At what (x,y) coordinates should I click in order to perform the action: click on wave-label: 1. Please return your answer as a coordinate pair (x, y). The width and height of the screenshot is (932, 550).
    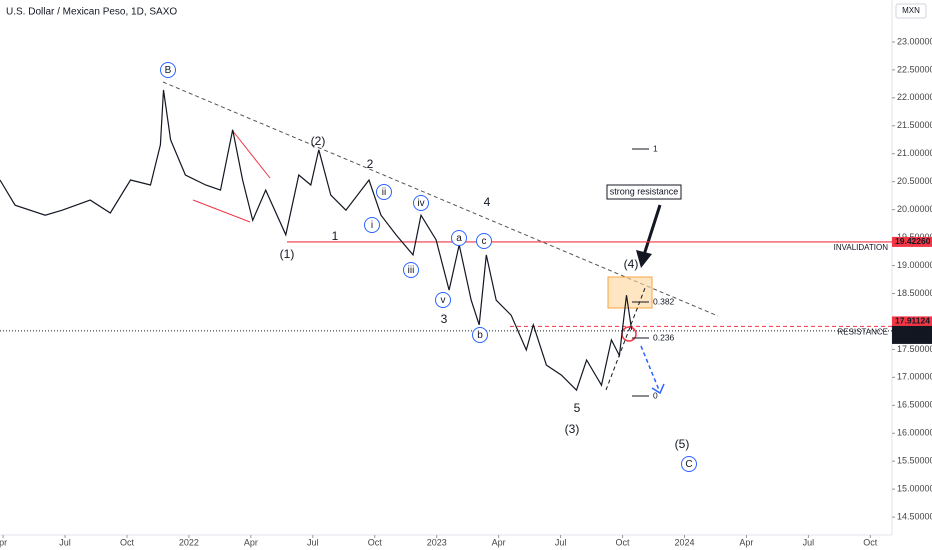
    Looking at the image, I should click on (335, 236).